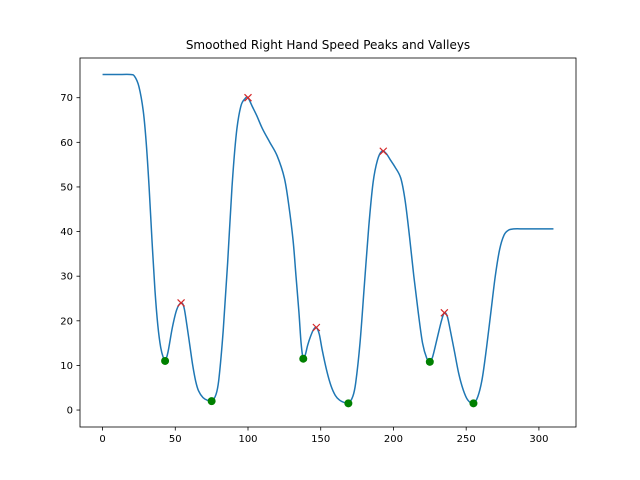 The image size is (640, 480). What do you see at coordinates (175, 439) in the screenshot?
I see `x-tick-label: 50` at bounding box center [175, 439].